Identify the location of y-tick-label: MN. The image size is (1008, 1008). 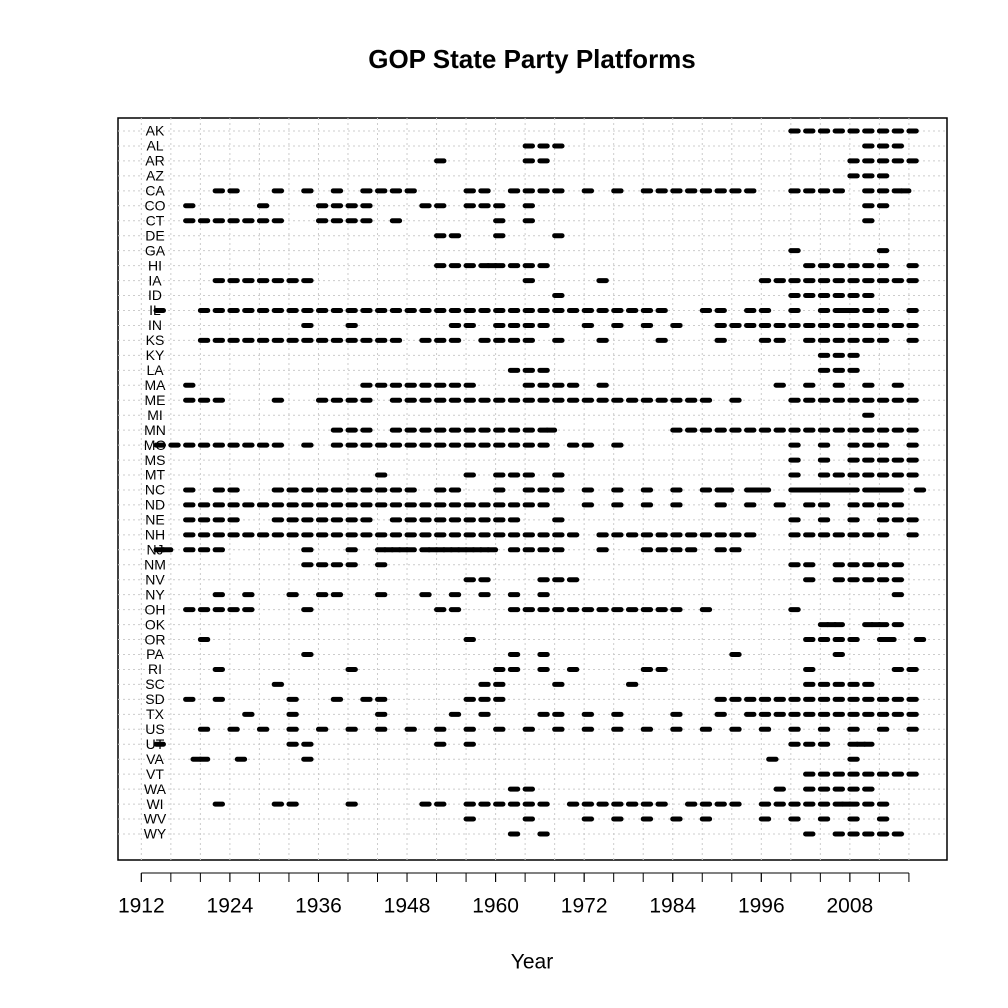
(155, 430).